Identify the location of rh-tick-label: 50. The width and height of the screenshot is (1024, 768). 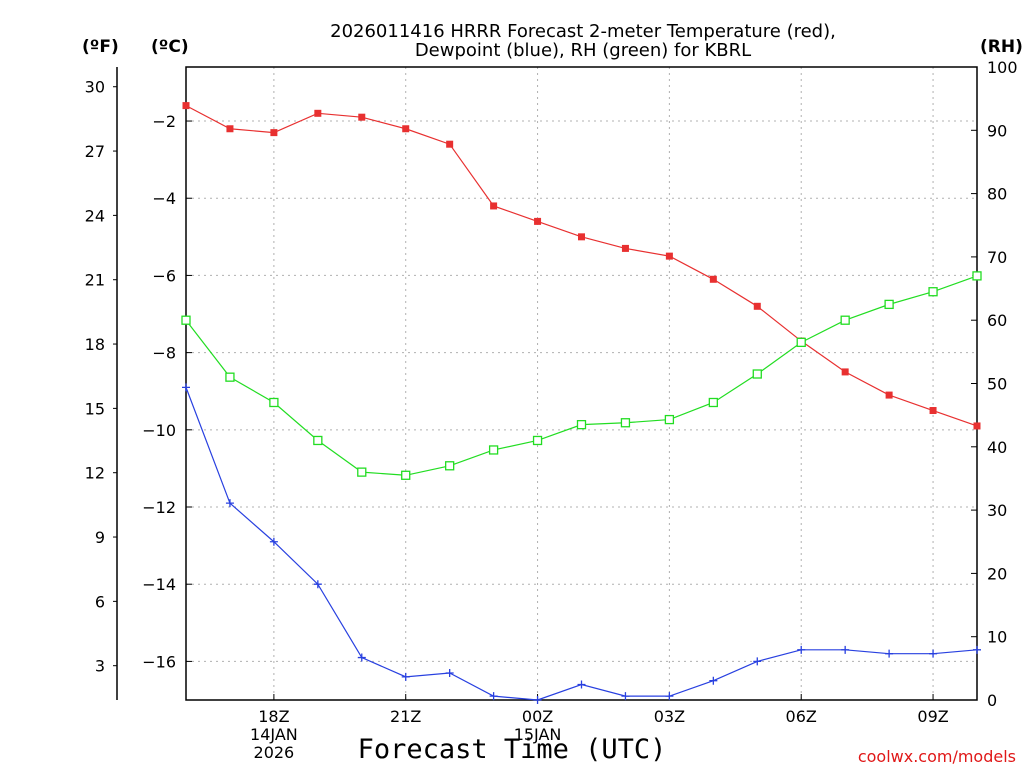
(997, 384).